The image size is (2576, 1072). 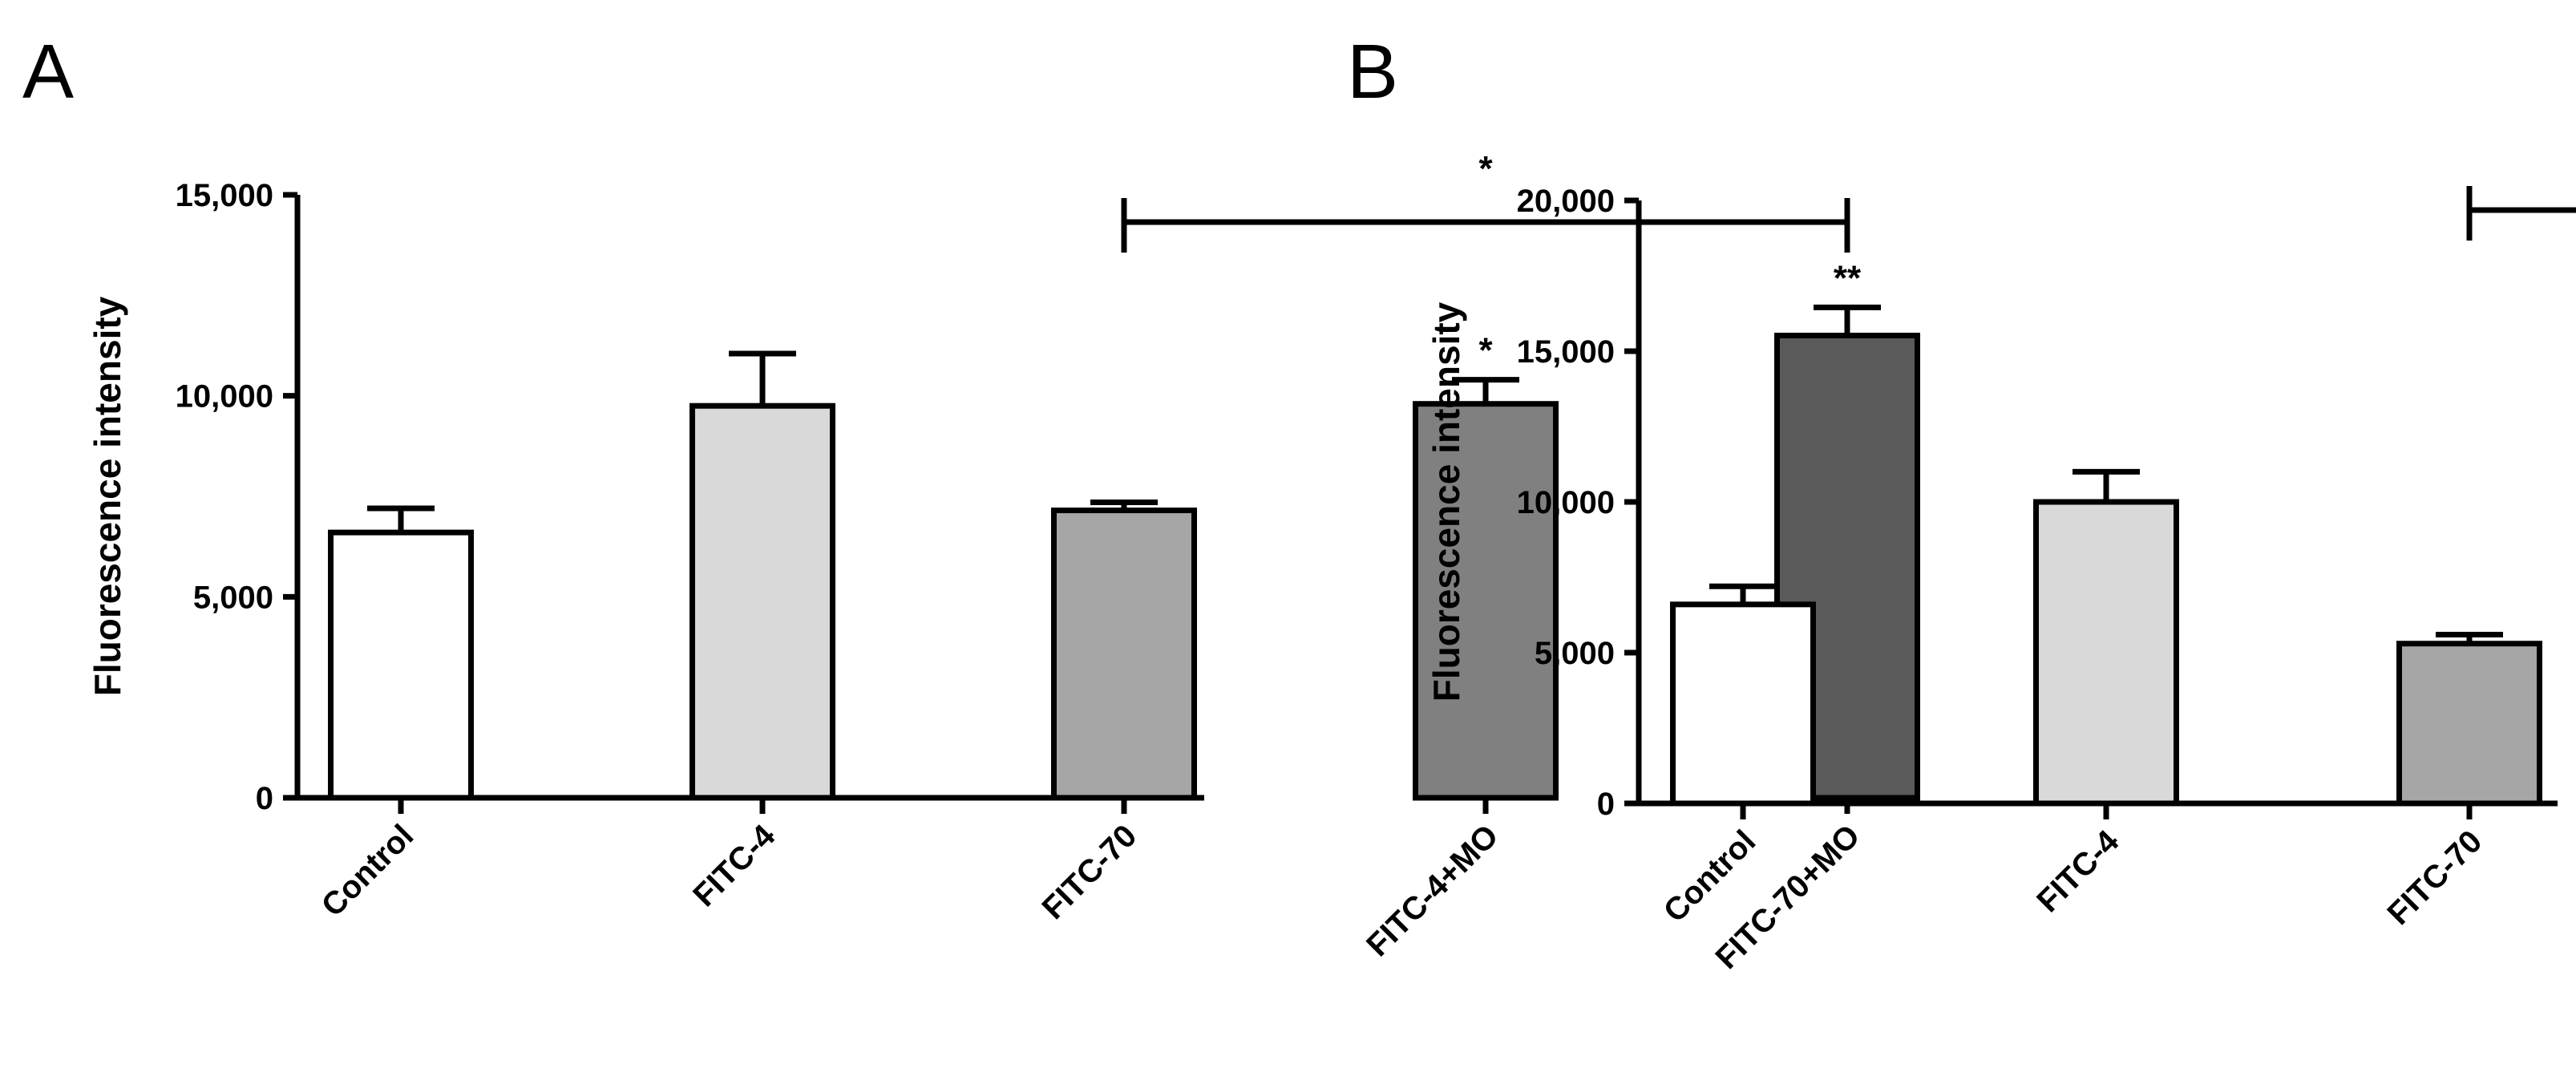 I want to click on panel-label-a: A, so click(x=48, y=72).